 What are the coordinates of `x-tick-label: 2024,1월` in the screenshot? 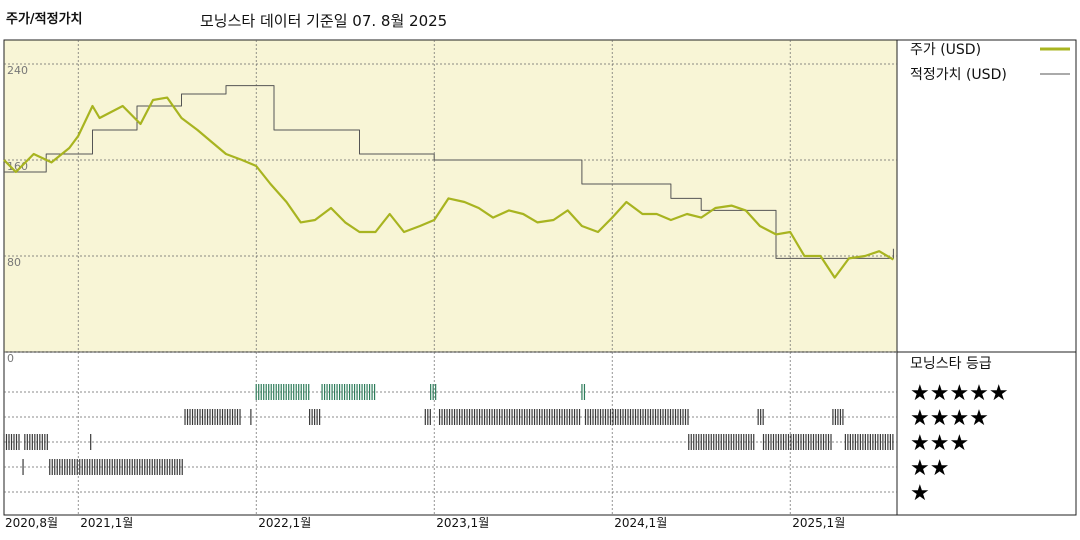 It's located at (640, 523).